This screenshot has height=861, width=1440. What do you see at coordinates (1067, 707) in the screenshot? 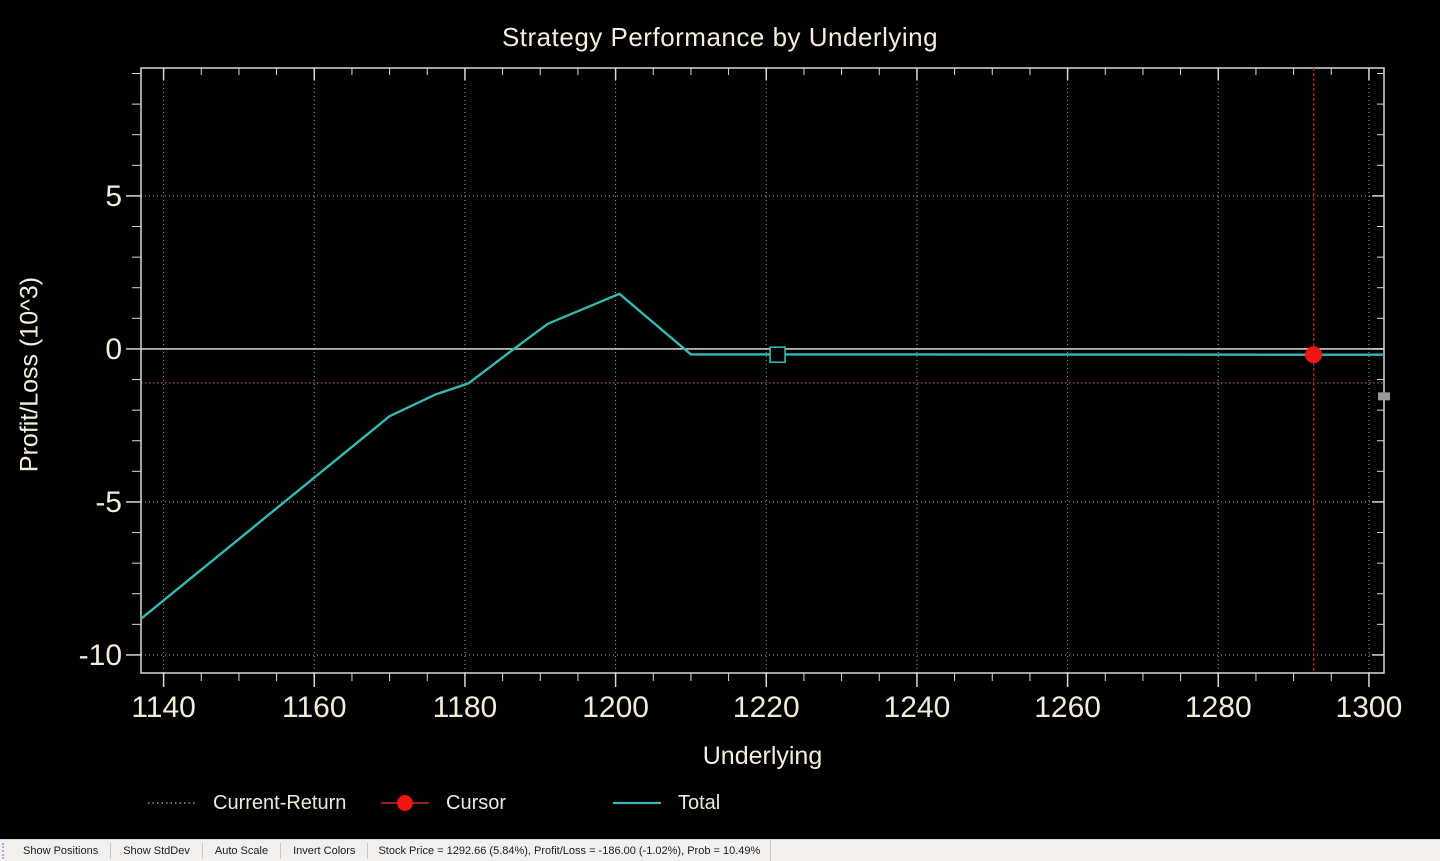
I see `x-tick-label: 1260` at bounding box center [1067, 707].